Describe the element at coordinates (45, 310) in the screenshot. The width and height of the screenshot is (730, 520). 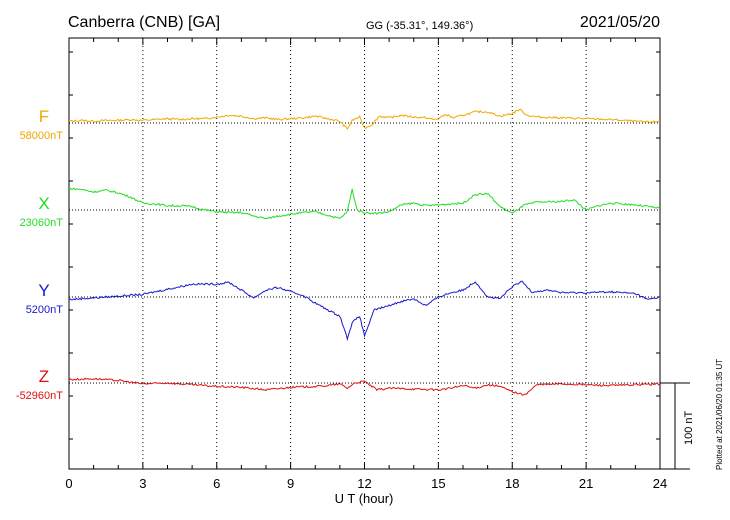
I see `series-baseline-y: 5200nT` at that location.